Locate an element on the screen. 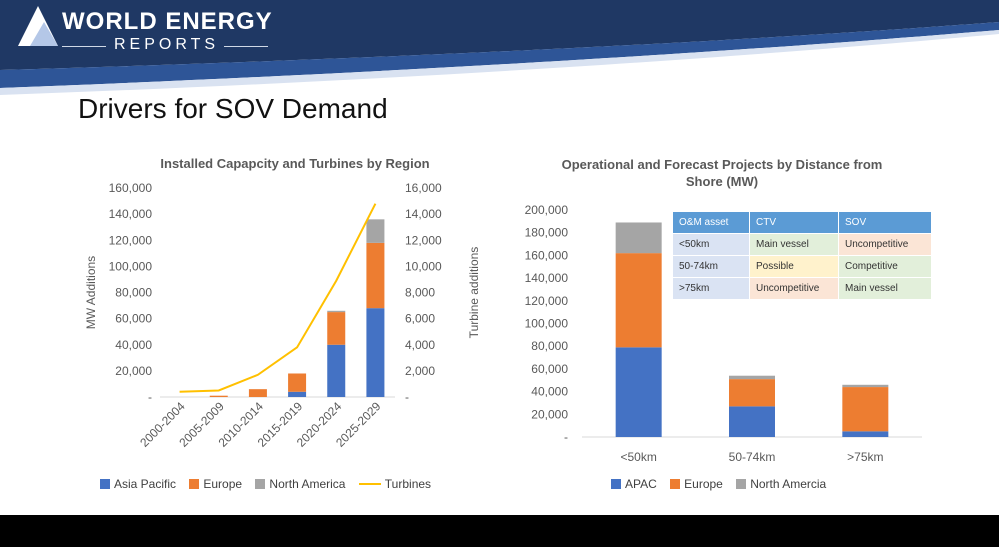 The image size is (999, 547). y2-tick-label: 12,000 is located at coordinates (423, 240).